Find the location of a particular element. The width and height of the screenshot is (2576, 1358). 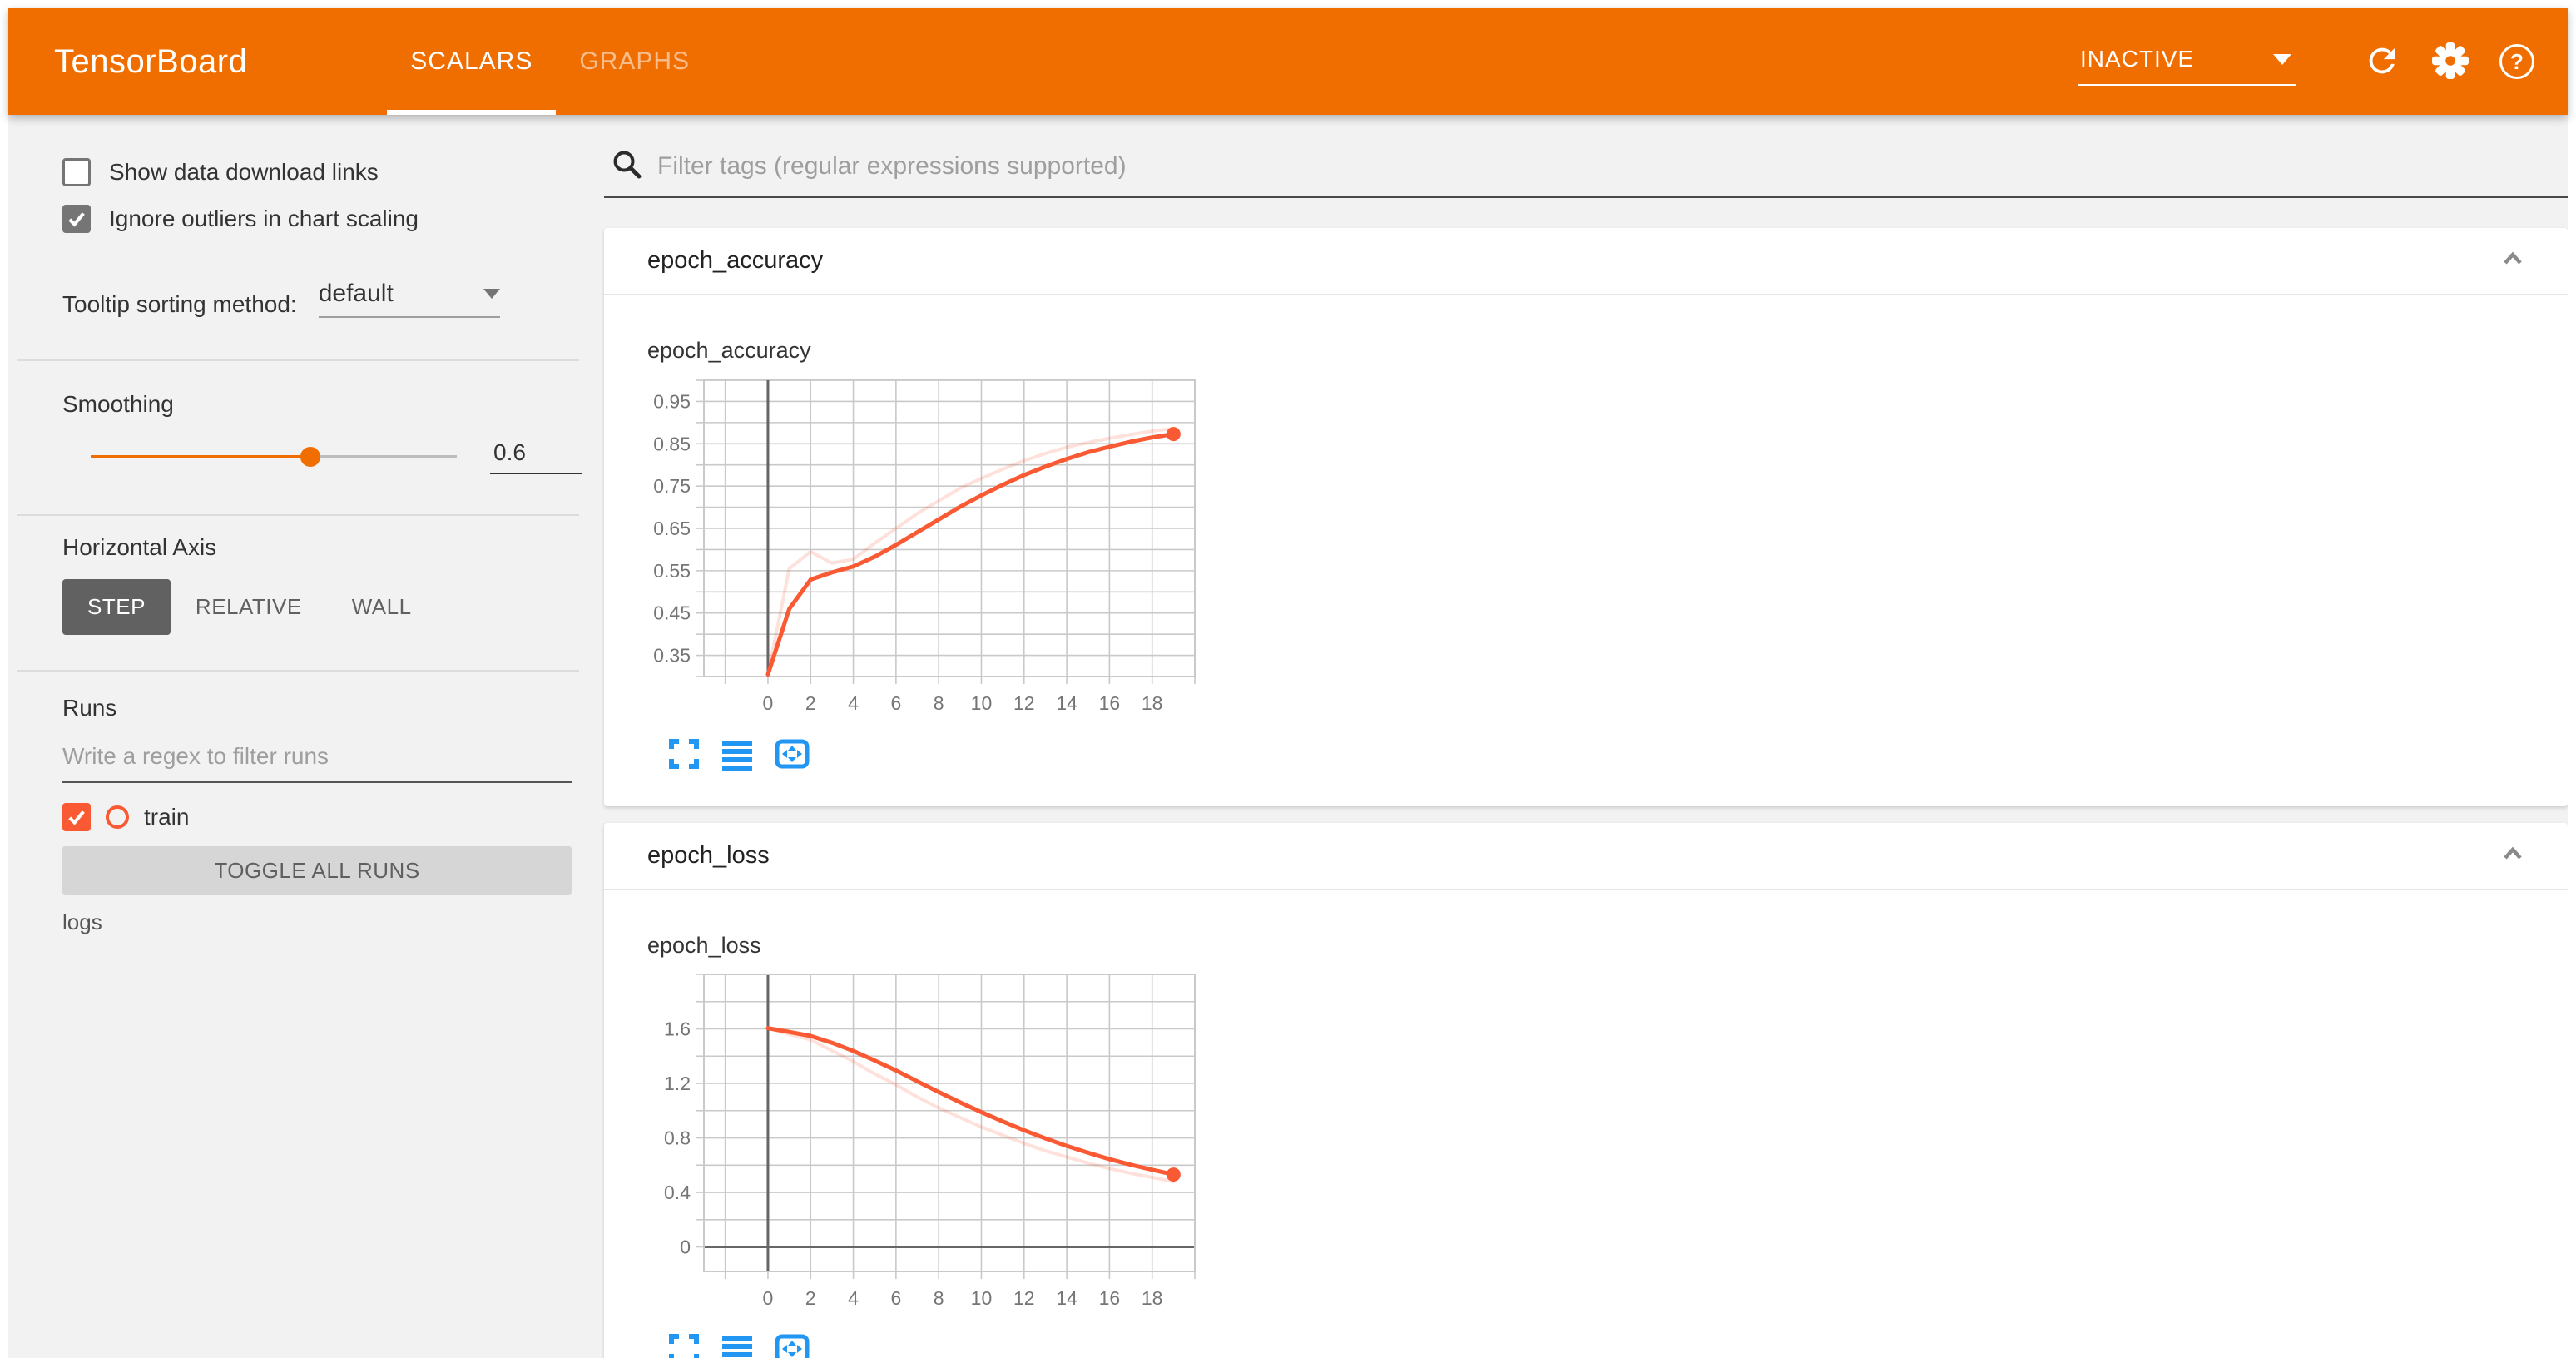

svg-text: 4 is located at coordinates (854, 703).